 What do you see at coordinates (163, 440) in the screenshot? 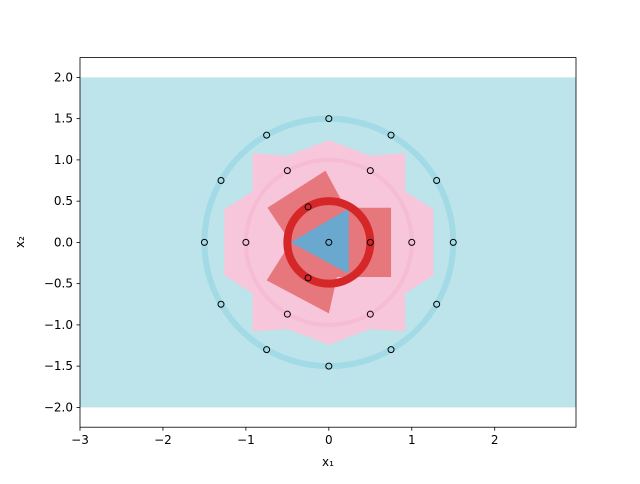
I see `x-tick-label: −2` at bounding box center [163, 440].